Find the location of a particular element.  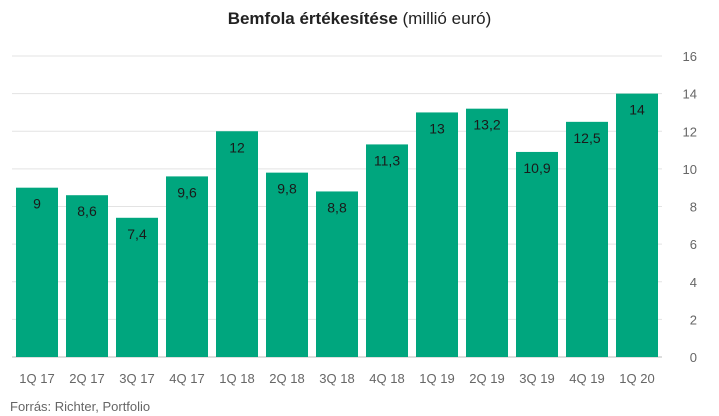

y-tick-label: 6 is located at coordinates (693, 244).